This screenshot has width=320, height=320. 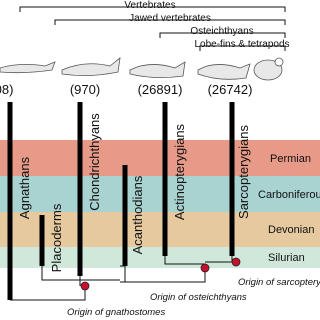 What do you see at coordinates (179, 171) in the screenshot?
I see `taxon-label: Actinopterygians` at bounding box center [179, 171].